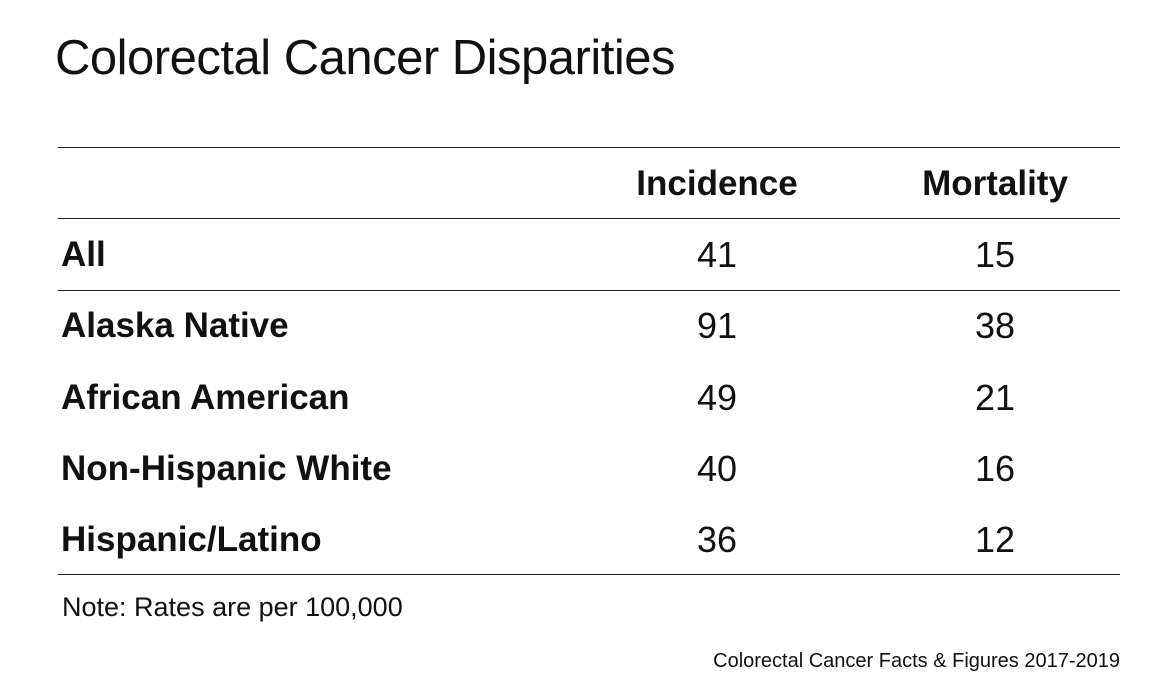 This screenshot has height=699, width=1156. Describe the element at coordinates (995, 325) in the screenshot. I see `cell-value: 38` at that location.